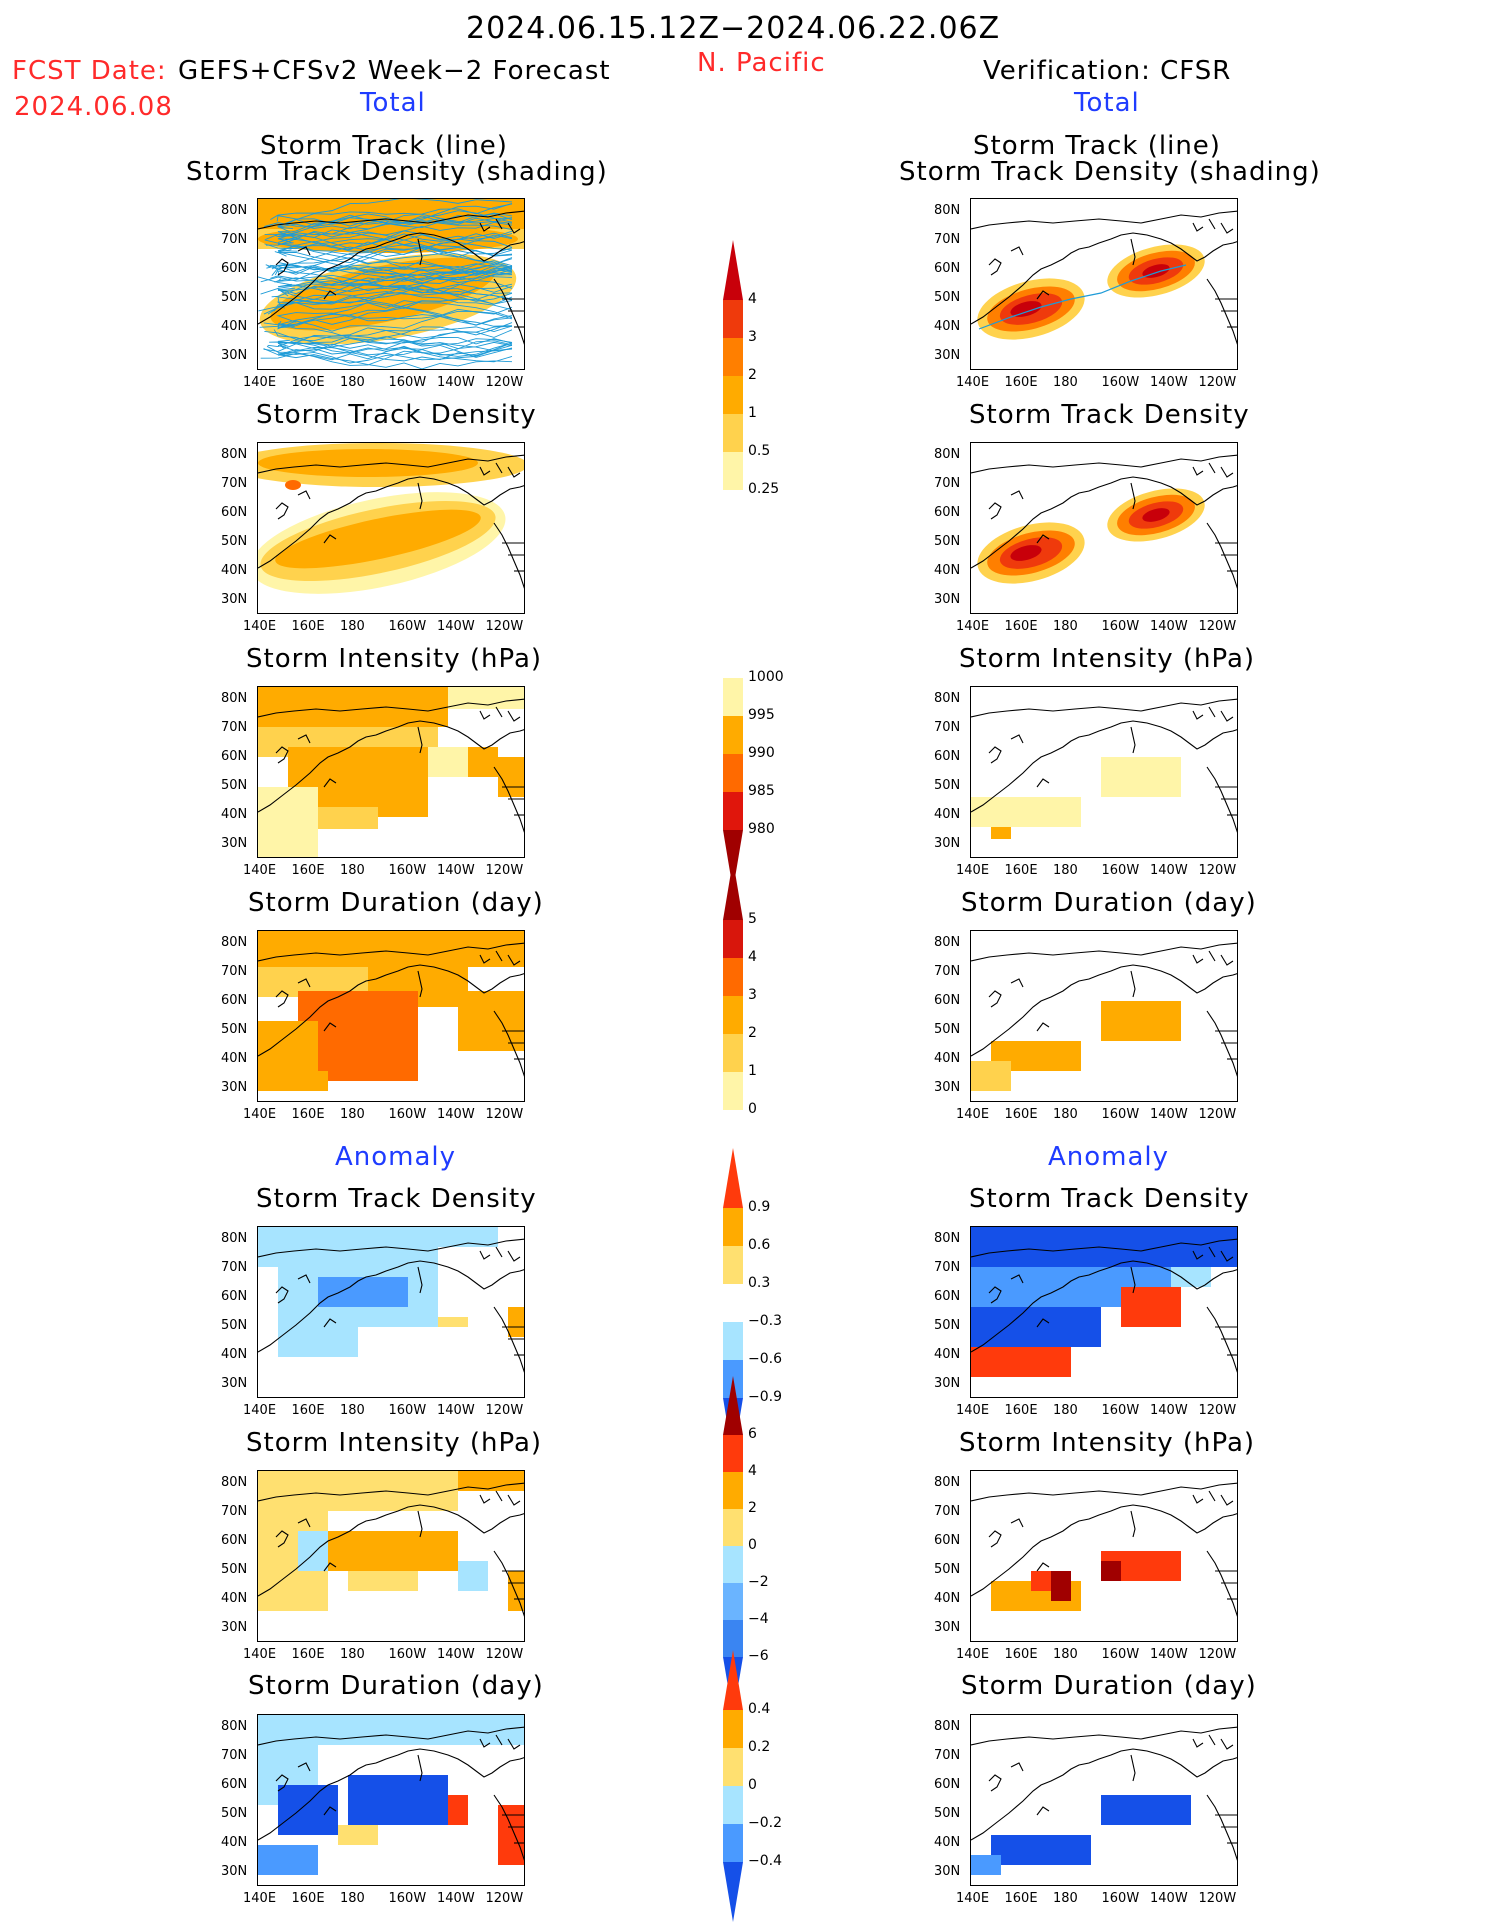 This screenshot has width=1487, height=1925. Describe the element at coordinates (752, 1434) in the screenshot. I see `colorbar-label: 6` at that location.